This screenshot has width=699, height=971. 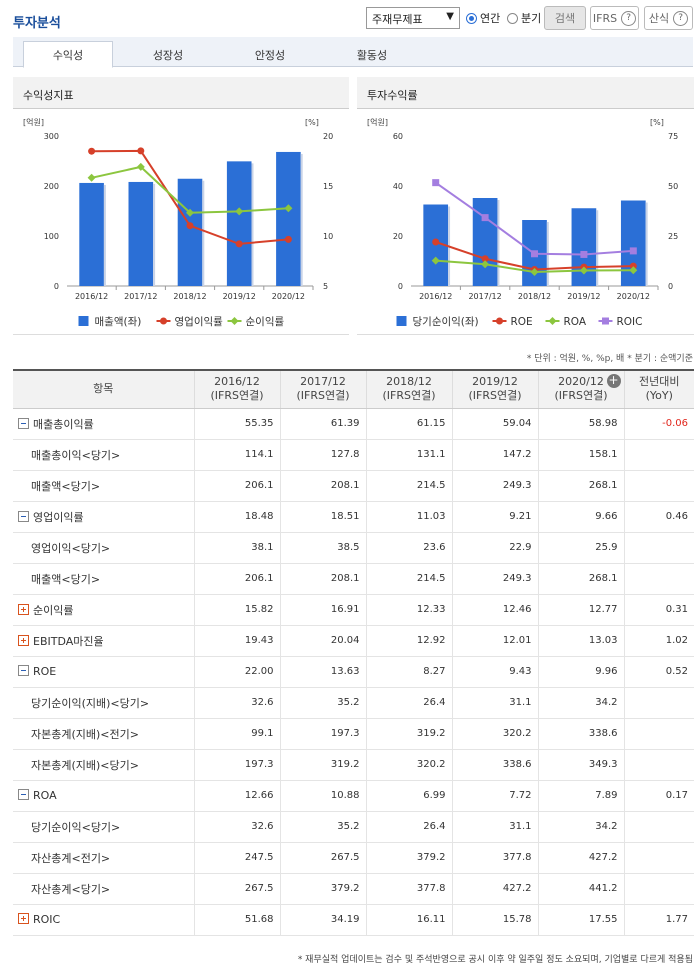 What do you see at coordinates (494, 610) in the screenshot?
I see `value-cell: 12.46` at bounding box center [494, 610].